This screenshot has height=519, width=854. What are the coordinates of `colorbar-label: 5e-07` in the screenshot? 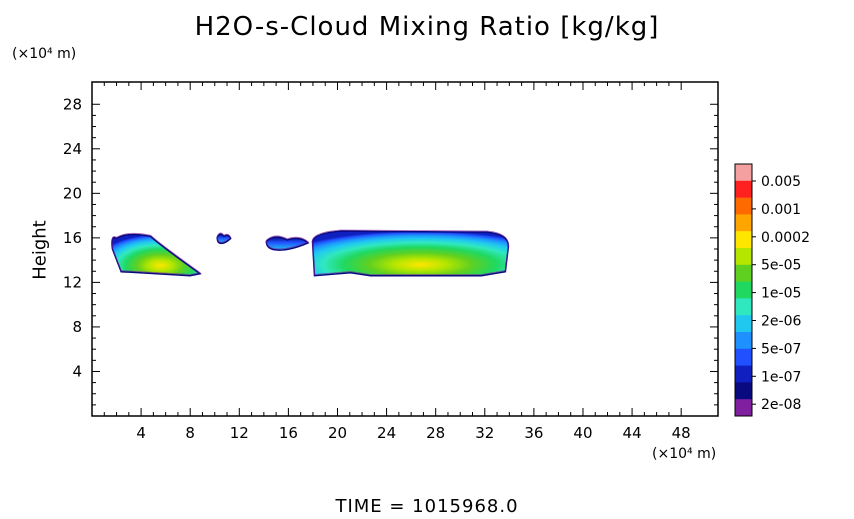 It's located at (781, 349).